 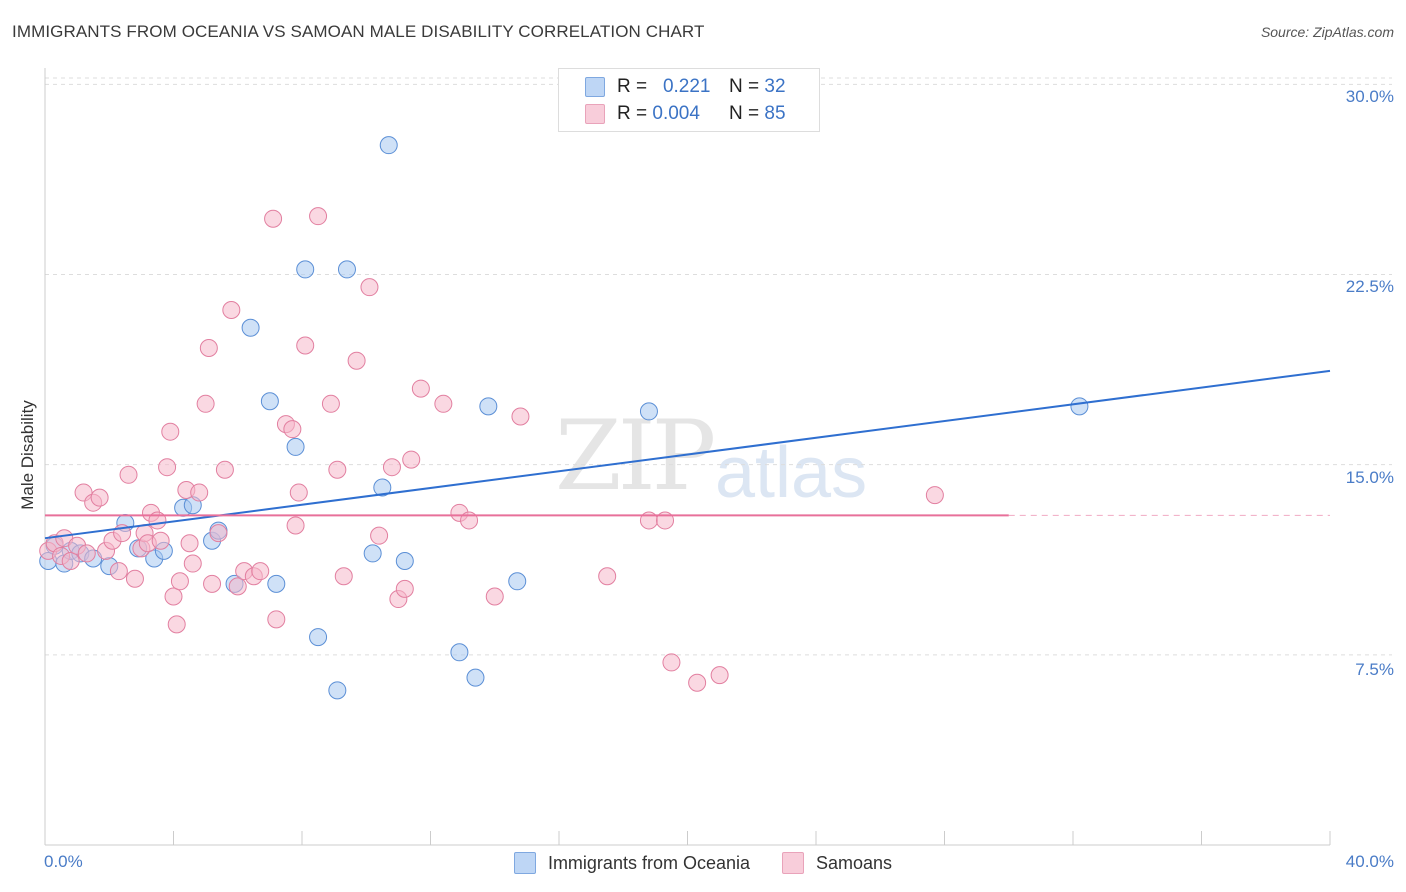 What do you see at coordinates (63, 861) in the screenshot?
I see `x-tick-label-min: 0.0%` at bounding box center [63, 861].